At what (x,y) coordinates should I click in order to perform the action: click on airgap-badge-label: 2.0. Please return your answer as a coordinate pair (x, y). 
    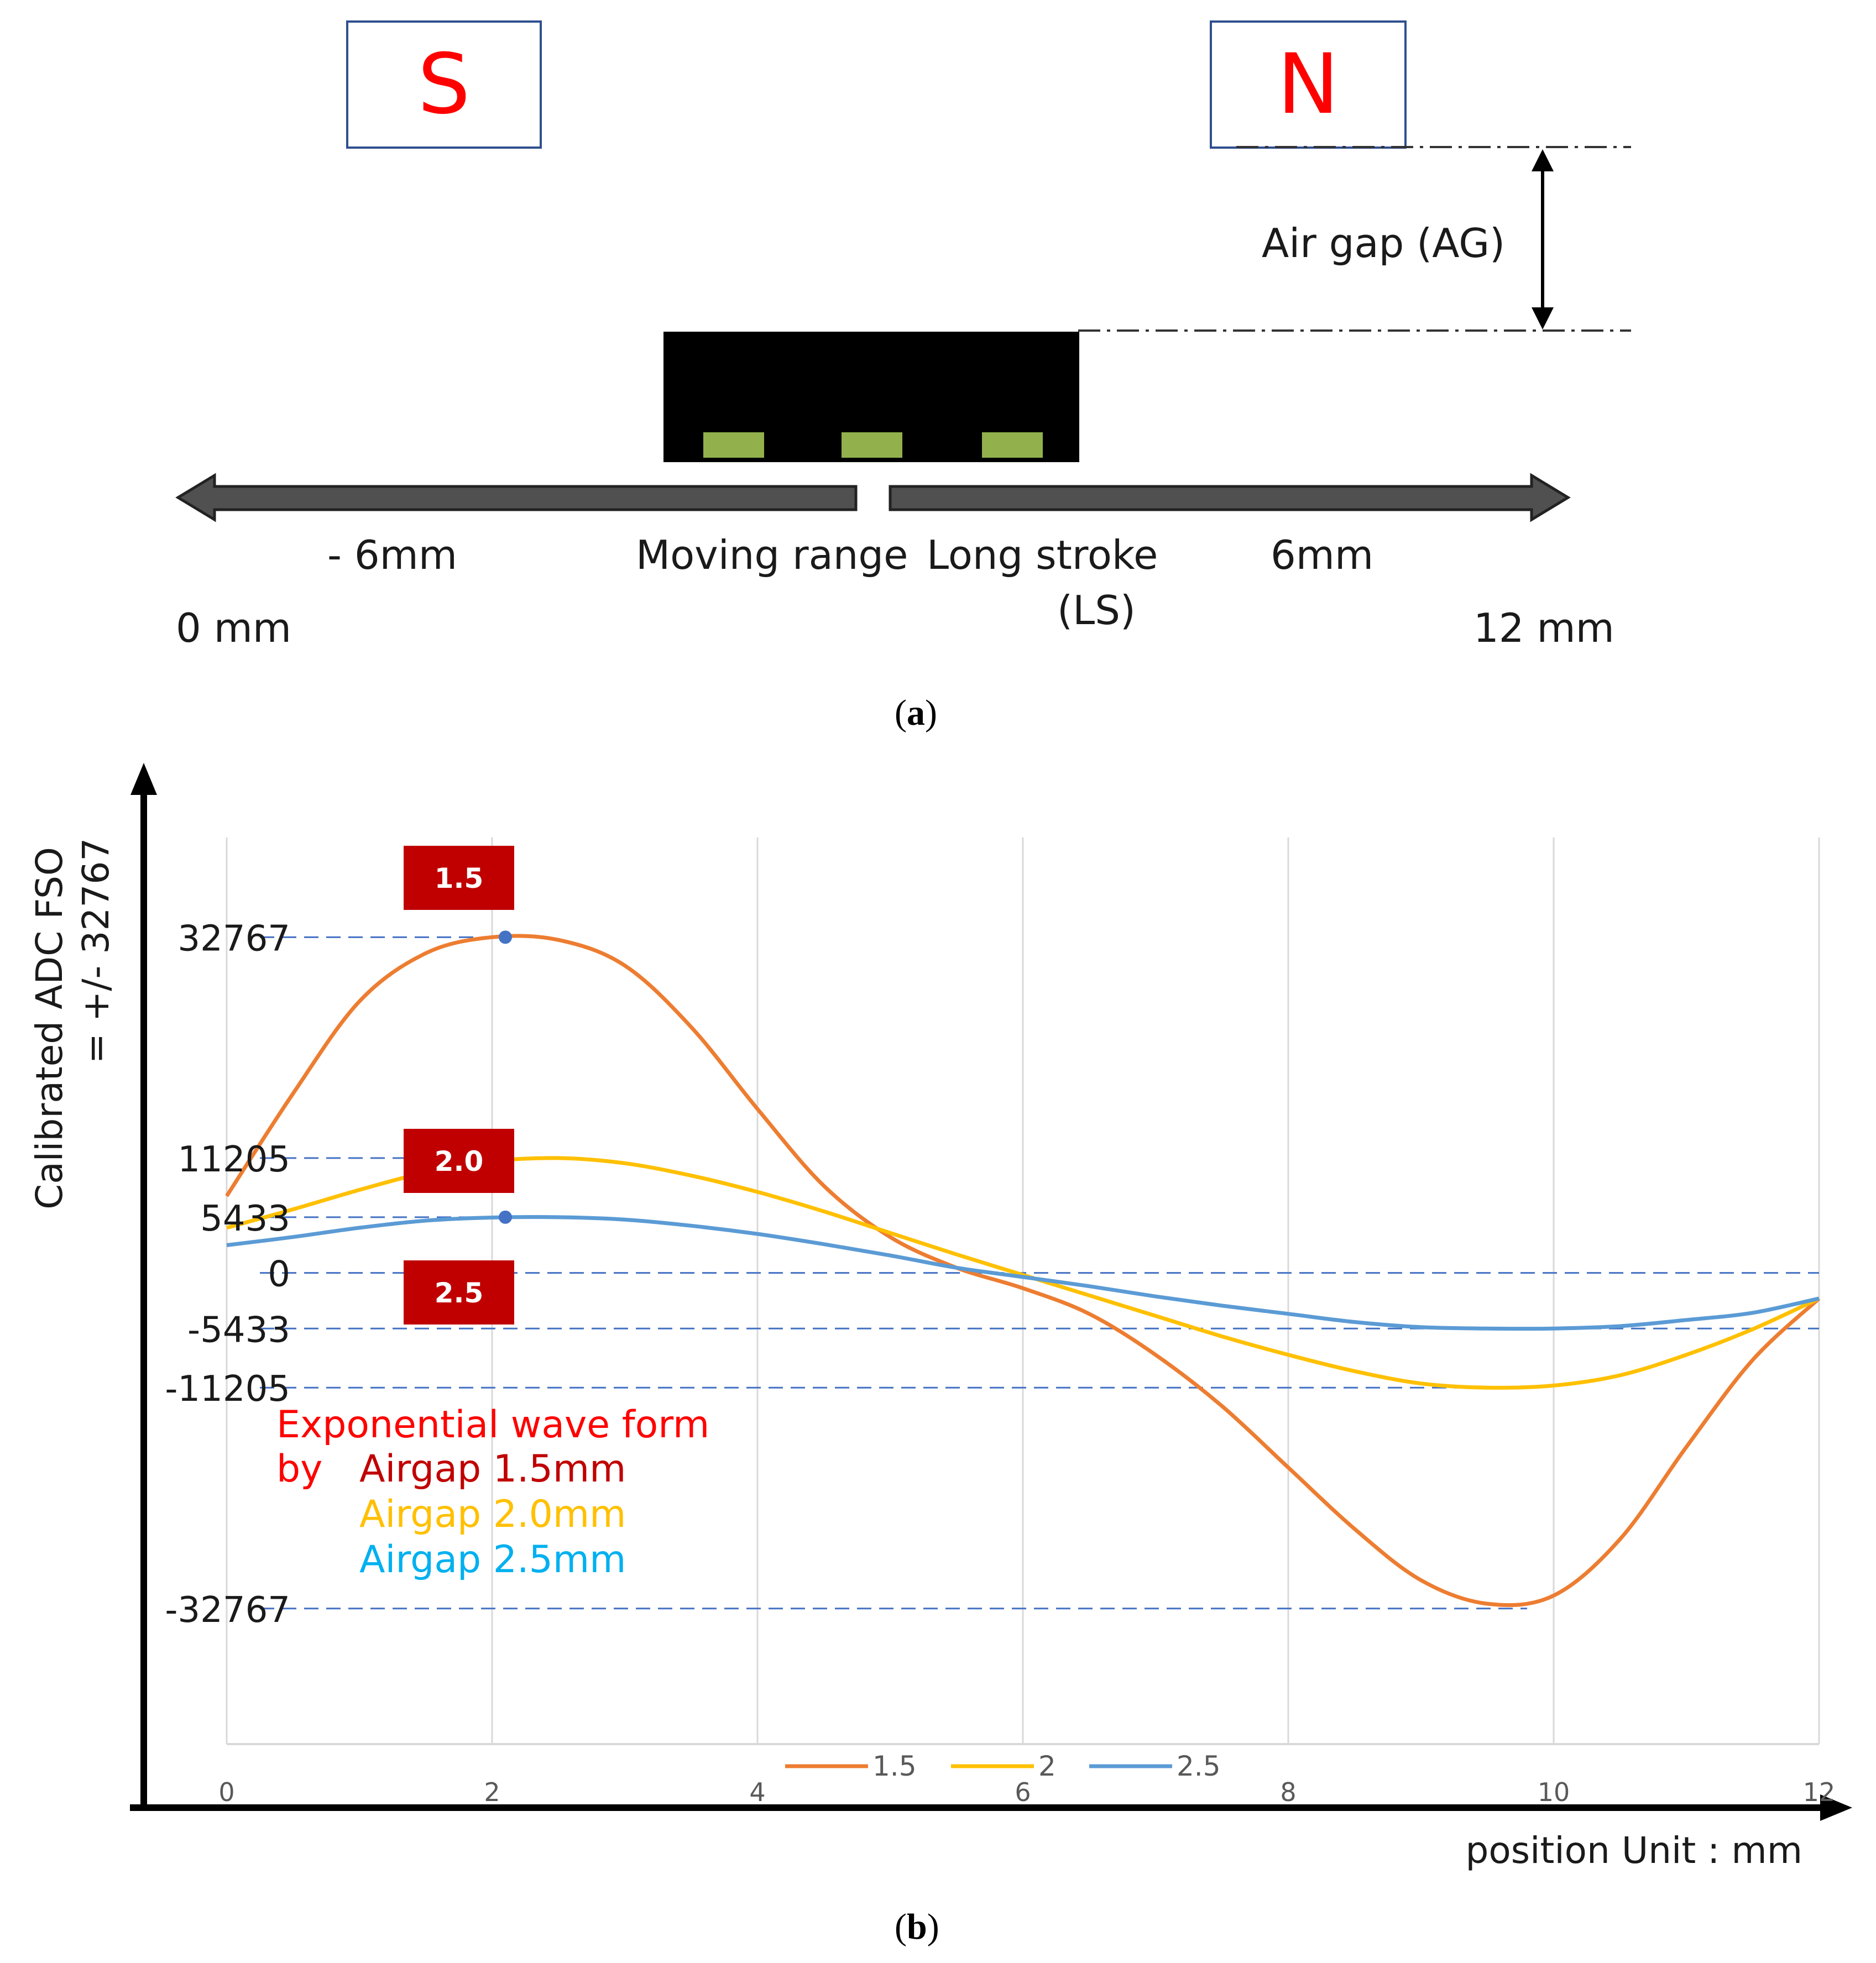
    Looking at the image, I should click on (459, 1161).